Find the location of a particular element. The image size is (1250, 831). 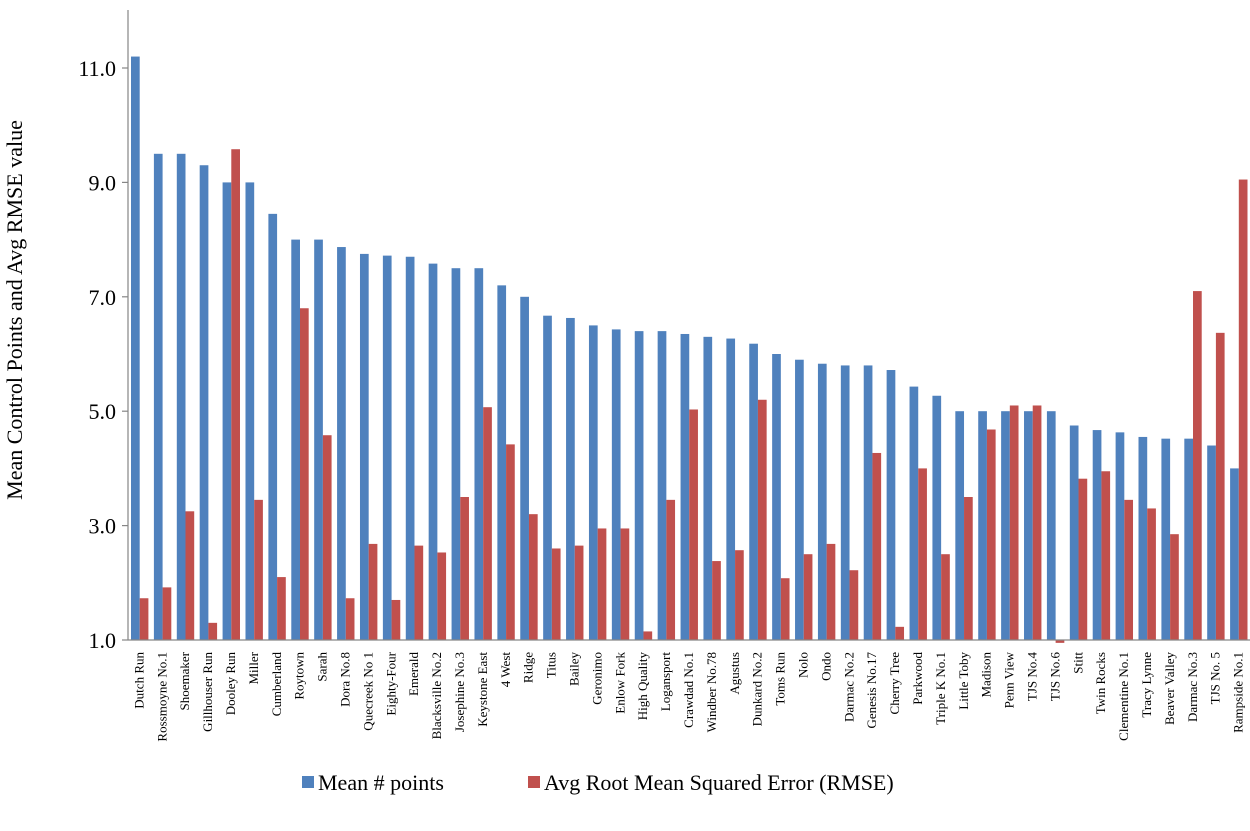

legend-swatch-mean-points is located at coordinates (308, 782).